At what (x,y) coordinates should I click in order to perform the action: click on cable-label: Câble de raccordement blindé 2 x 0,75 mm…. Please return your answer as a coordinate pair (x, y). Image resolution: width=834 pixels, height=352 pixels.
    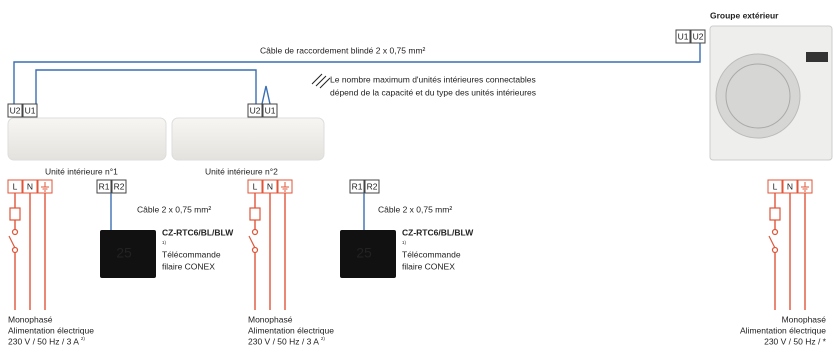
    Looking at the image, I should click on (343, 50).